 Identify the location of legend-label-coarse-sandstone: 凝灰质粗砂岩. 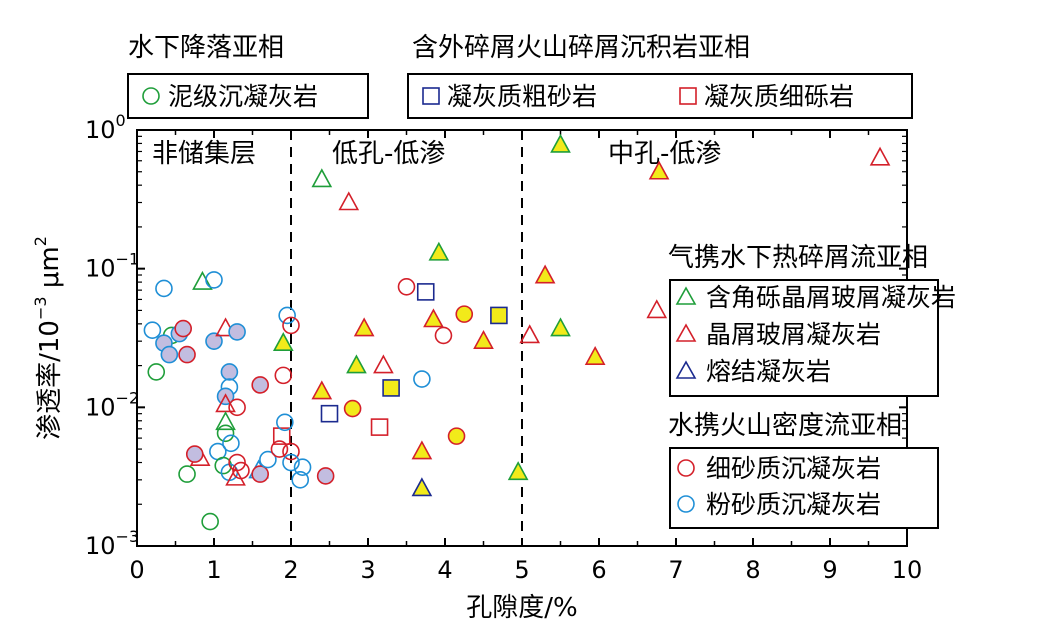
(522, 96).